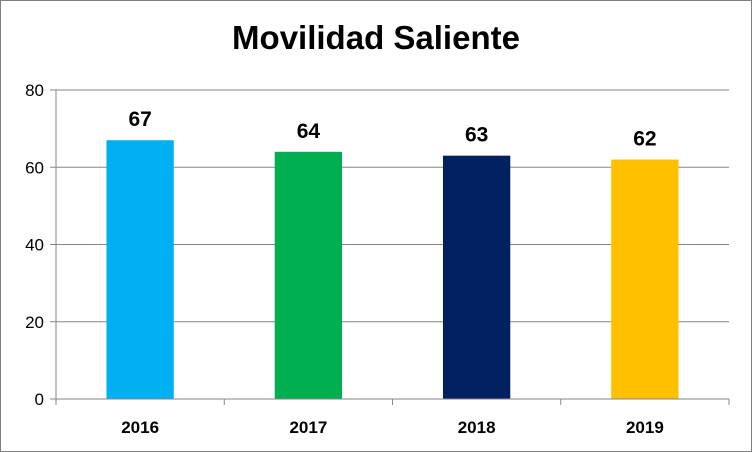 The height and width of the screenshot is (452, 752). Describe the element at coordinates (476, 277) in the screenshot. I see `bar-2018` at that location.